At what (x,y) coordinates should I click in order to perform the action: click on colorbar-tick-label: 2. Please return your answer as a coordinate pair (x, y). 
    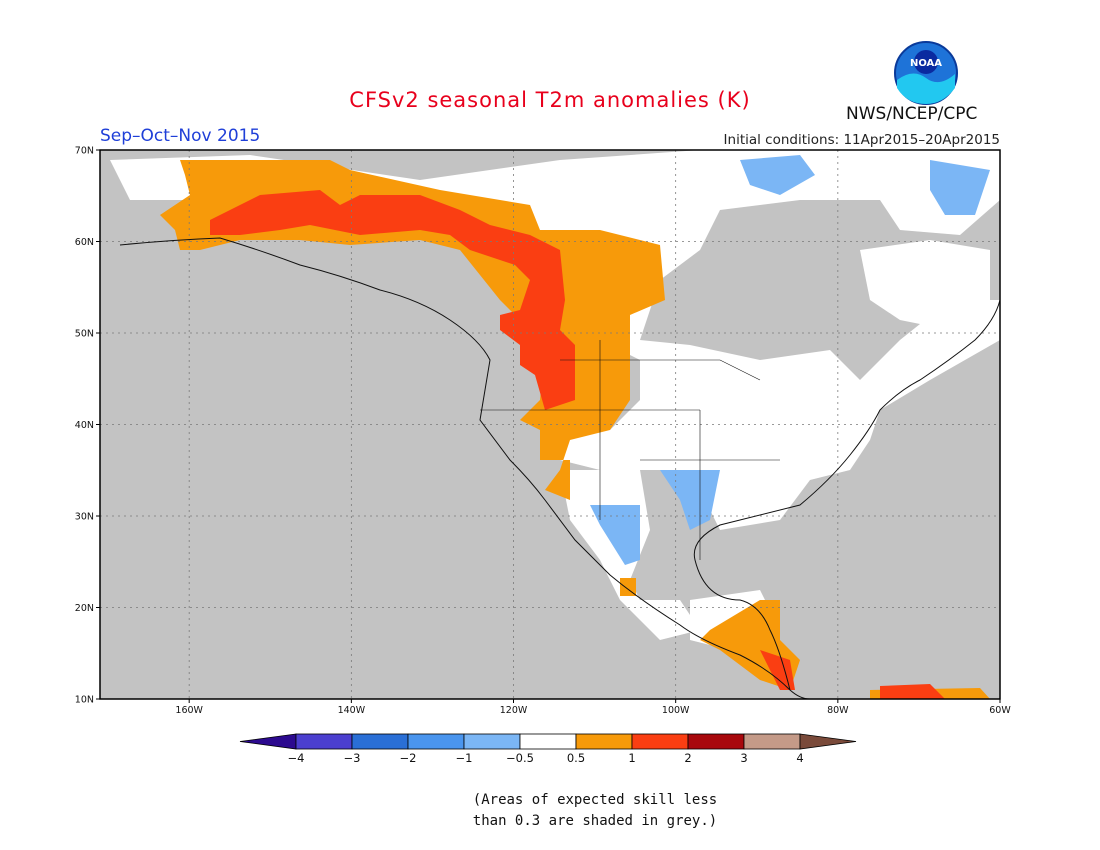
    Looking at the image, I should click on (687, 758).